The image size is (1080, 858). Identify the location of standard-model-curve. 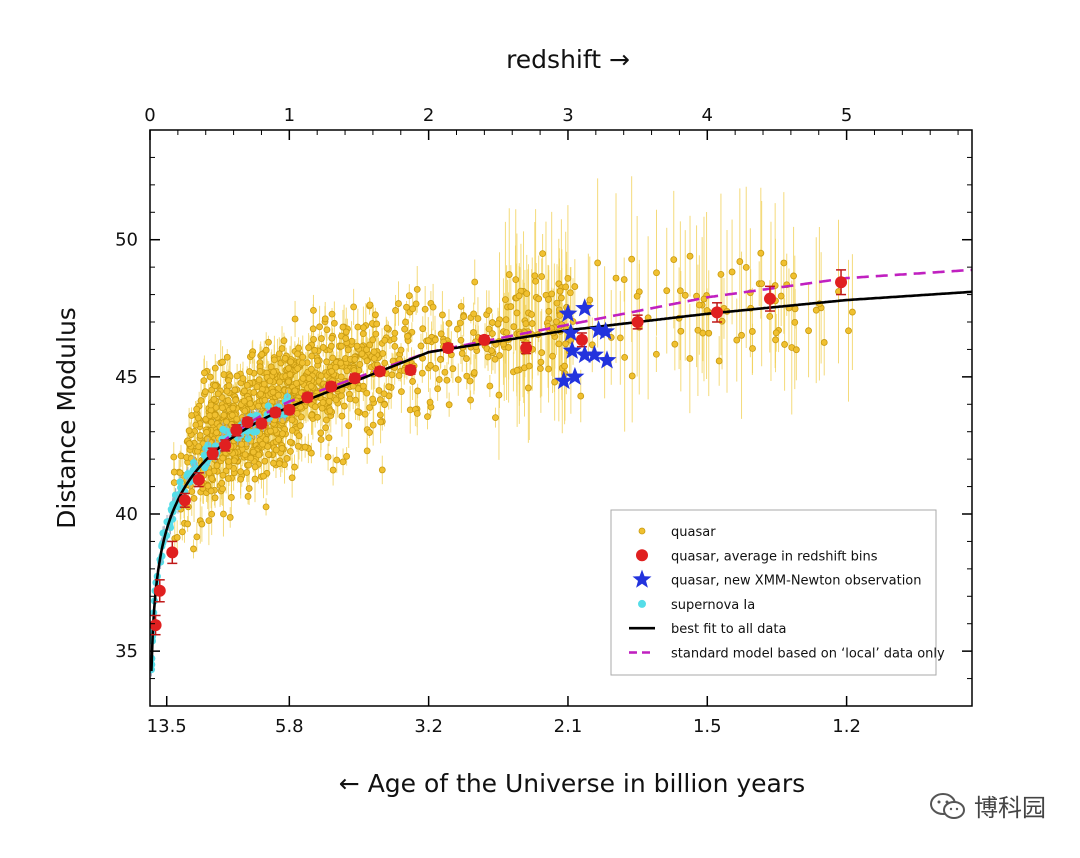
(595, 357).